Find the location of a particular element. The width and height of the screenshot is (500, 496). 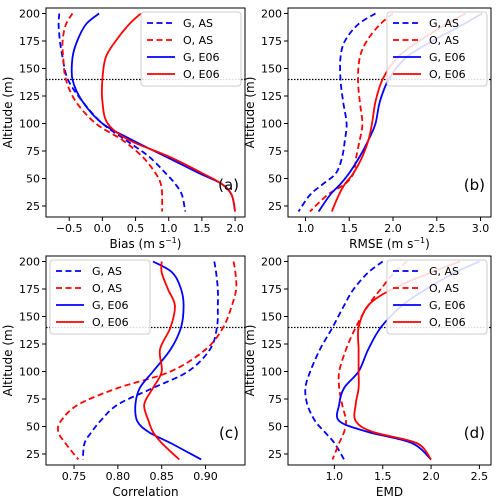

panel-label: (d) is located at coordinates (474, 433).